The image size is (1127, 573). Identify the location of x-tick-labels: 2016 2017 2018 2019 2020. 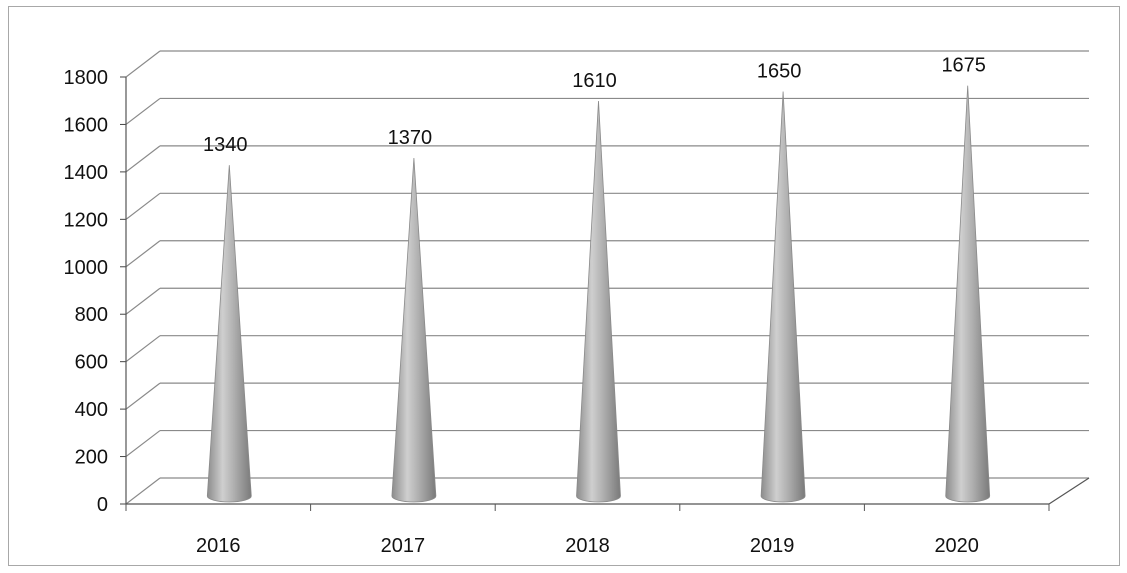
(587, 546).